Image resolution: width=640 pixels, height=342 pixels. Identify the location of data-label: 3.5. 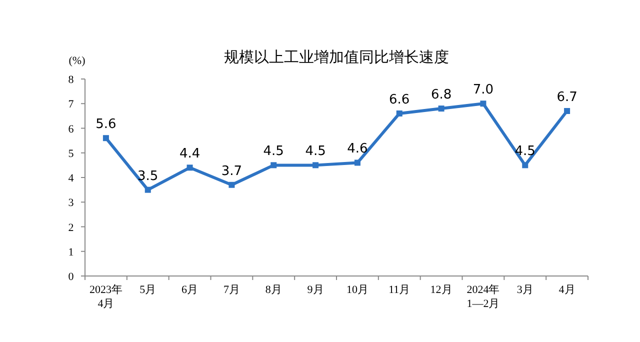
(148, 176).